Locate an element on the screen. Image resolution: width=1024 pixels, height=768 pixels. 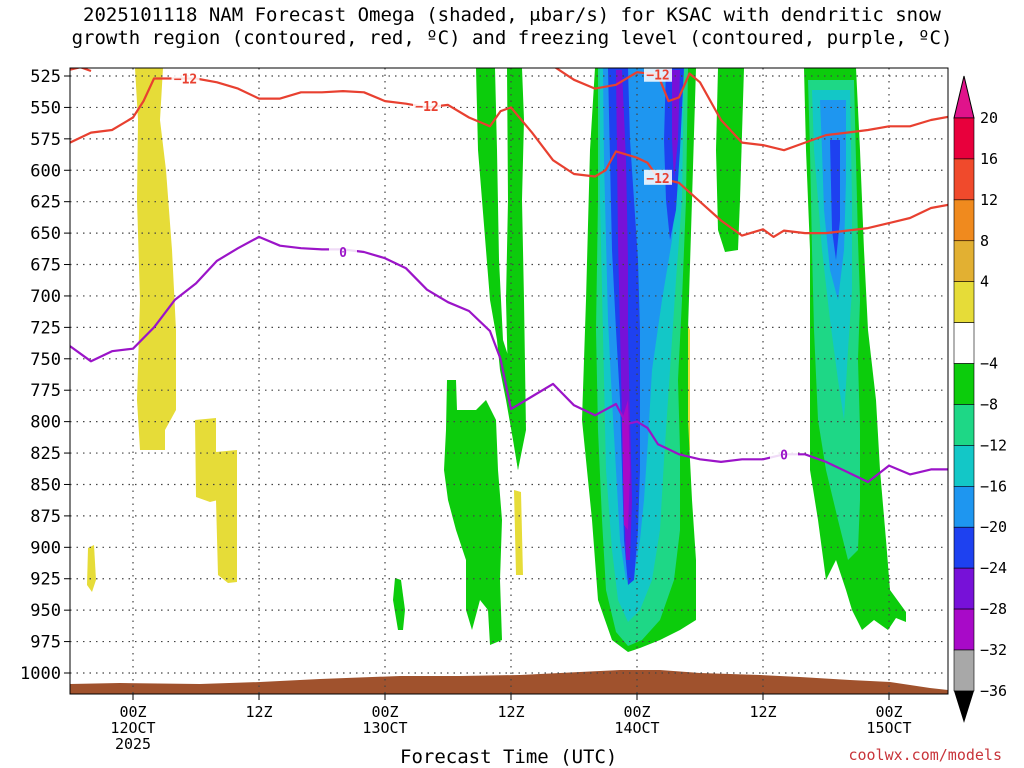
colorbar-label-0: 20 is located at coordinates (989, 118).